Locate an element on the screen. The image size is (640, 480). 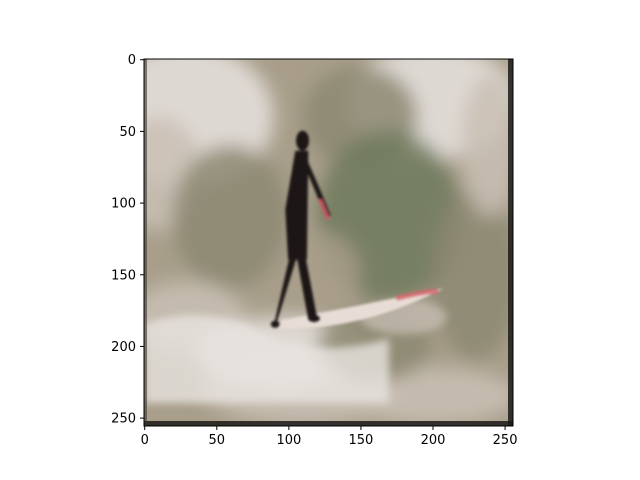
x-tick-label: 150 is located at coordinates (361, 440).